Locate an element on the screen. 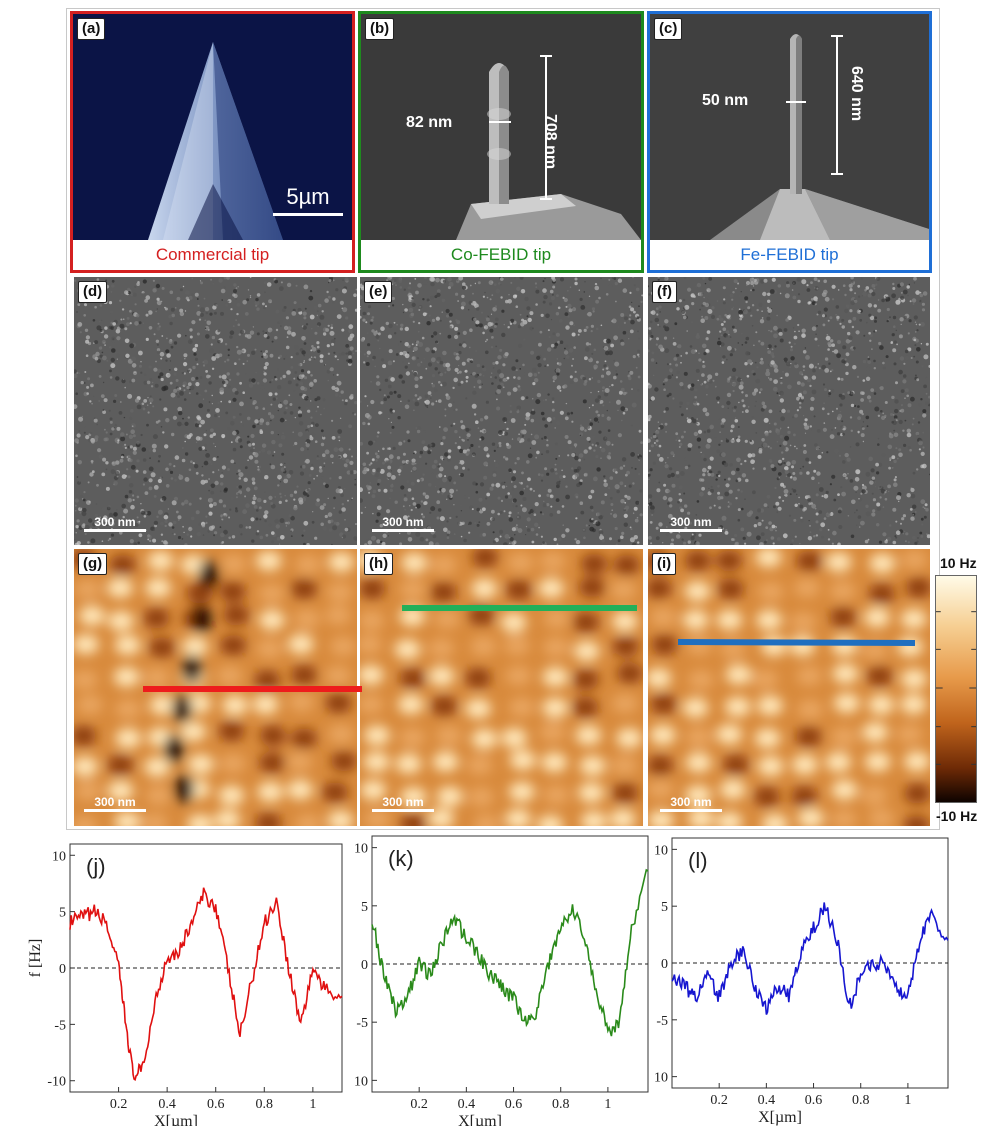 Image resolution: width=984 pixels, height=1126 pixels. panel-d-scalebar: 300 nm is located at coordinates (115, 523).